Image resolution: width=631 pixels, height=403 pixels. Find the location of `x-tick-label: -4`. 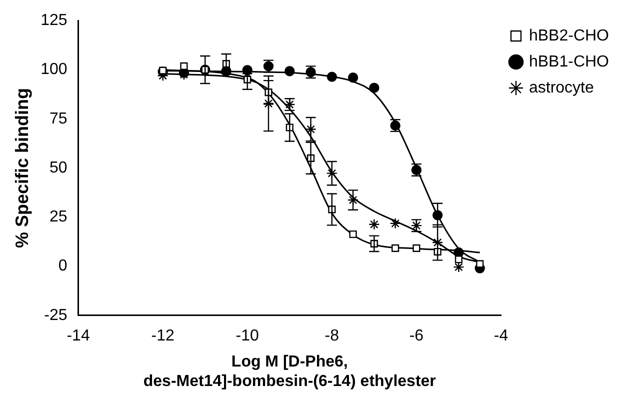

x-tick-label: -4 is located at coordinates (501, 335).